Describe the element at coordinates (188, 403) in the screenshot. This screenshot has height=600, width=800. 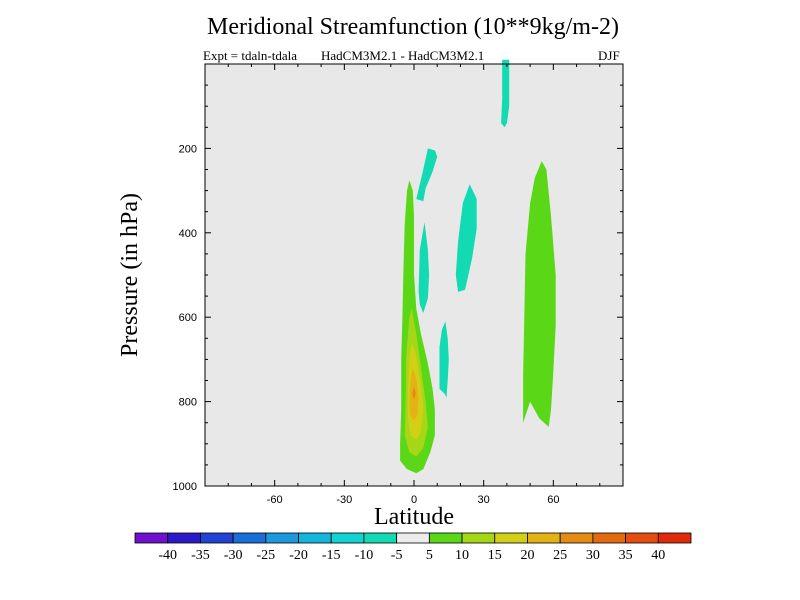
I see `y-tick-label: 800` at that location.